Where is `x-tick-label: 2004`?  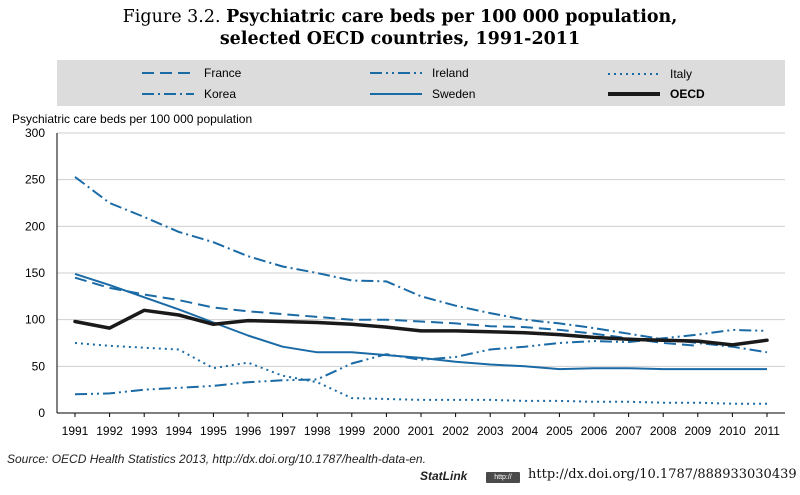 x-tick-label: 2004 is located at coordinates (524, 431).